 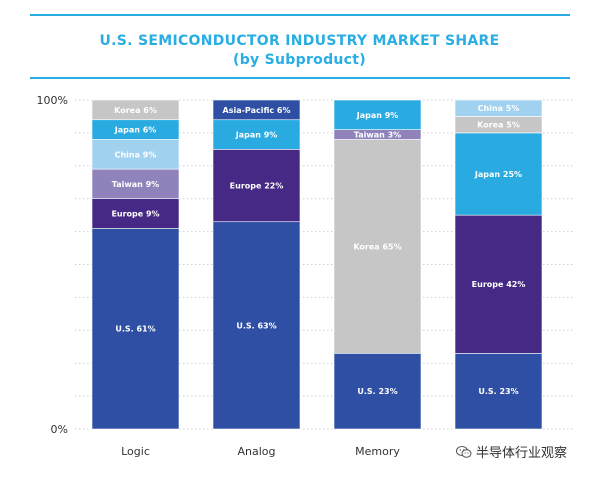 What do you see at coordinates (300, 78) in the screenshot?
I see `header-rule-bottom` at bounding box center [300, 78].